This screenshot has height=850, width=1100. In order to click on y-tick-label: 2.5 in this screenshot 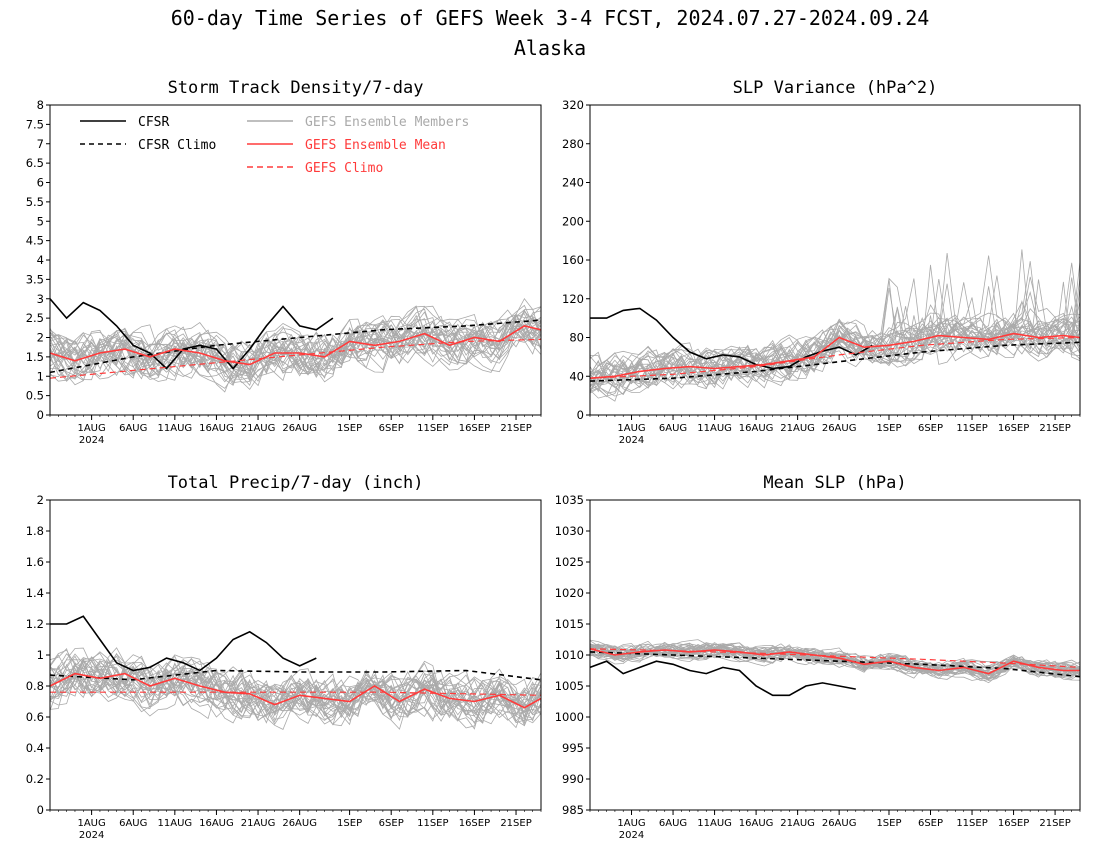, I will do `click(35, 318)`.